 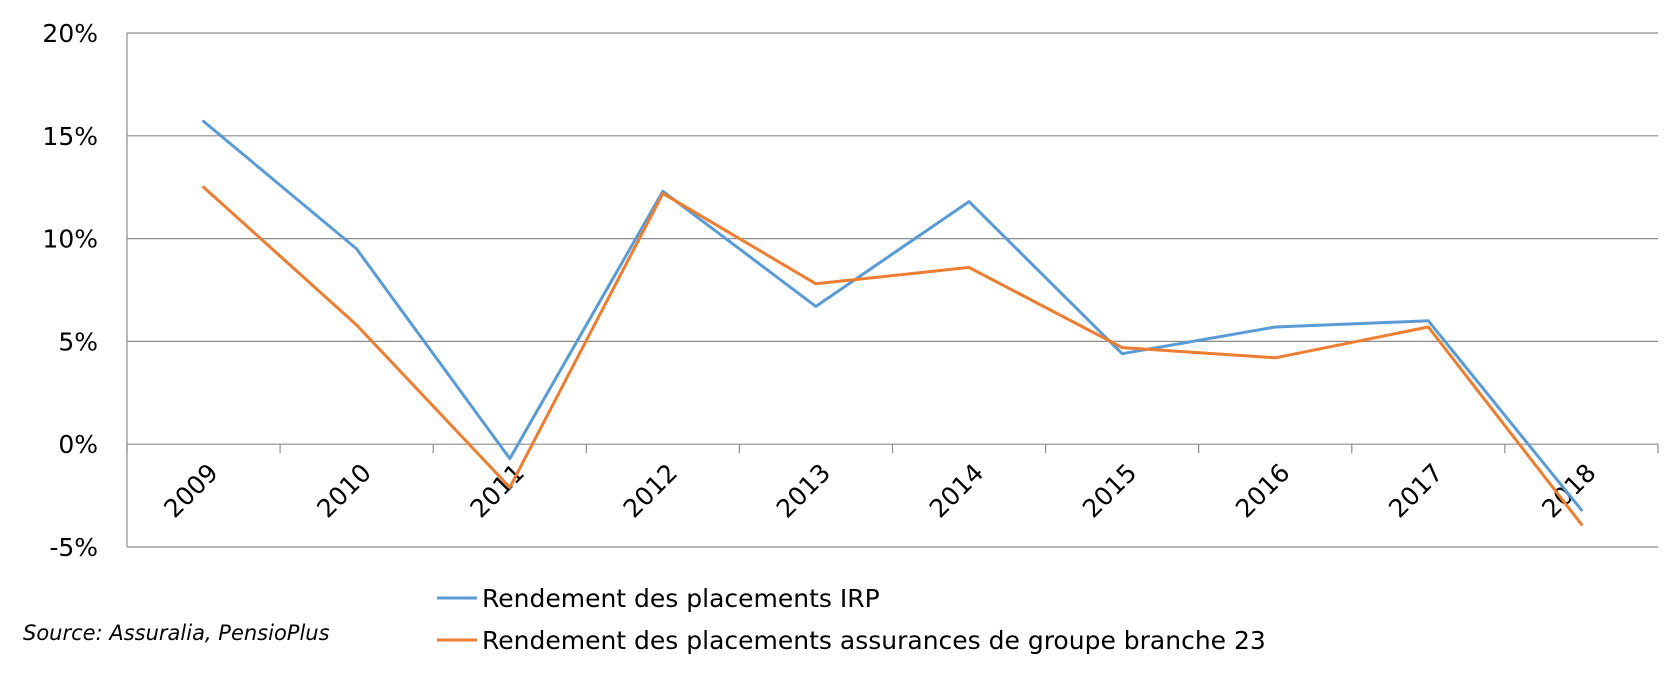 I want to click on y-tick-label: -5%, so click(x=73, y=547).